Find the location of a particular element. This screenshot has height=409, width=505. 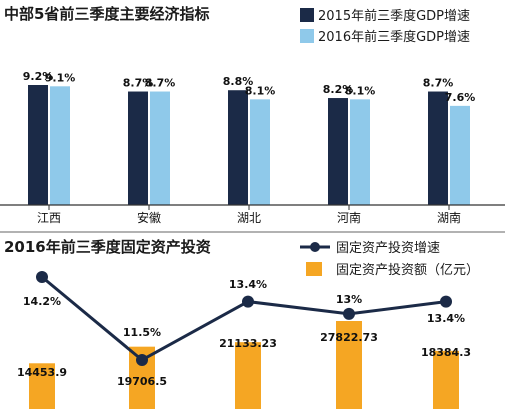

amount-label-2: 21133.23 is located at coordinates (248, 343).